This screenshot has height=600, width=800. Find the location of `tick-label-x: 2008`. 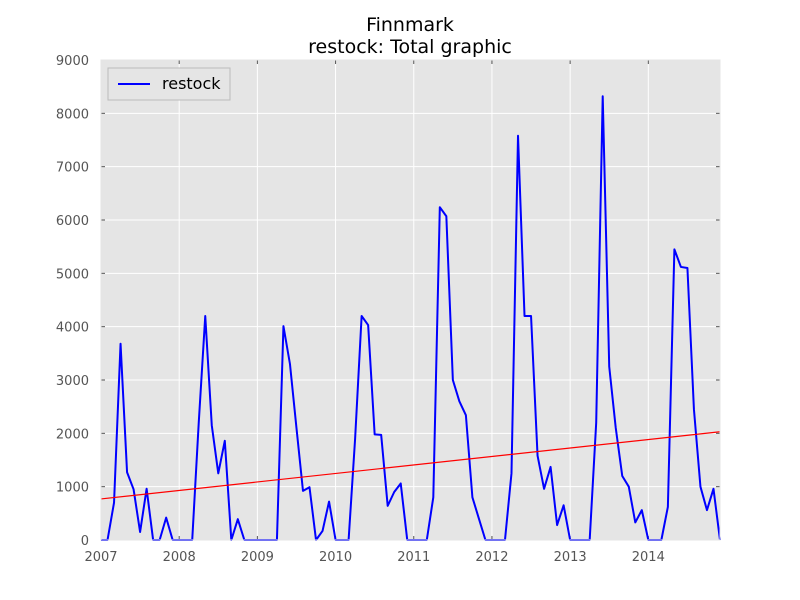

tick-label-x: 2008 is located at coordinates (179, 557).